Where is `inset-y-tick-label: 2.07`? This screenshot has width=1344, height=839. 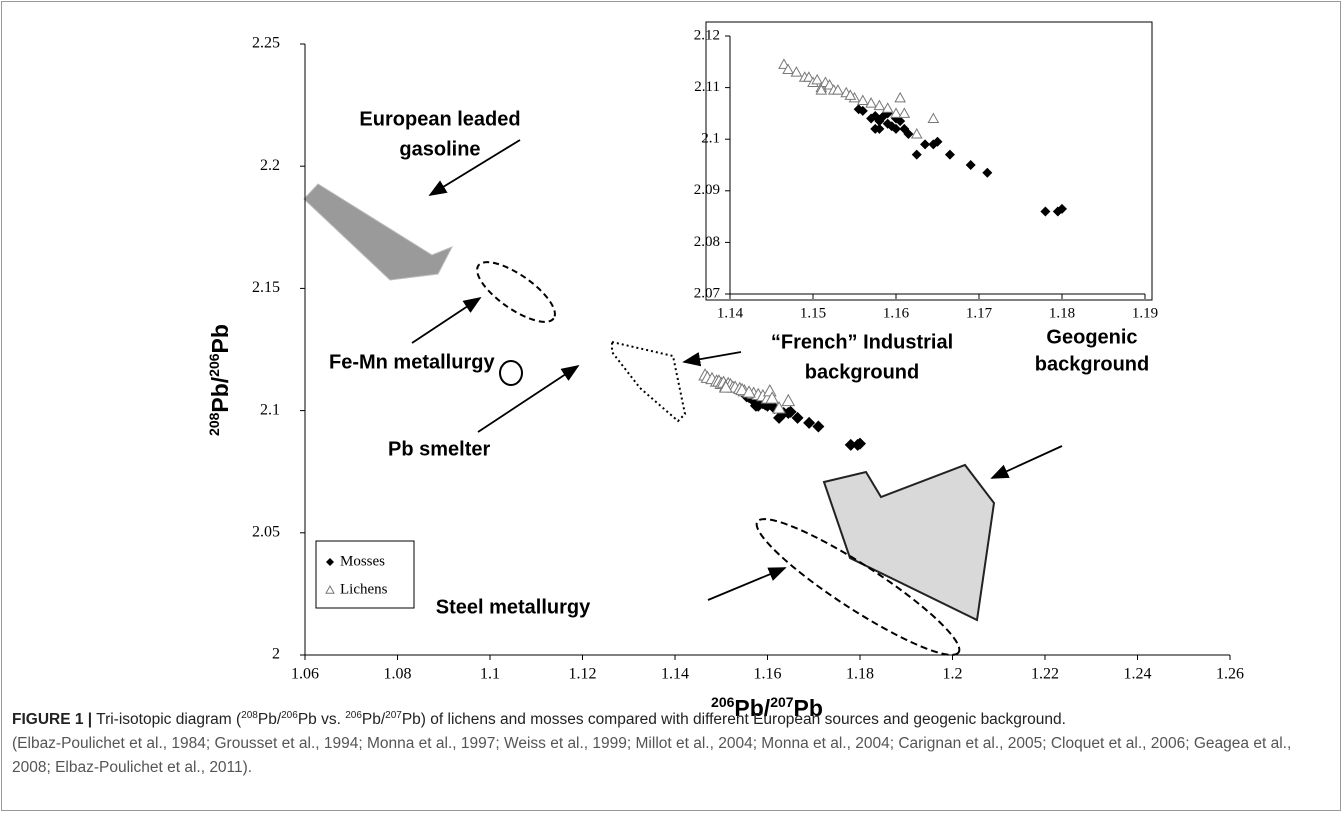
inset-y-tick-label: 2.07 is located at coordinates (707, 293).